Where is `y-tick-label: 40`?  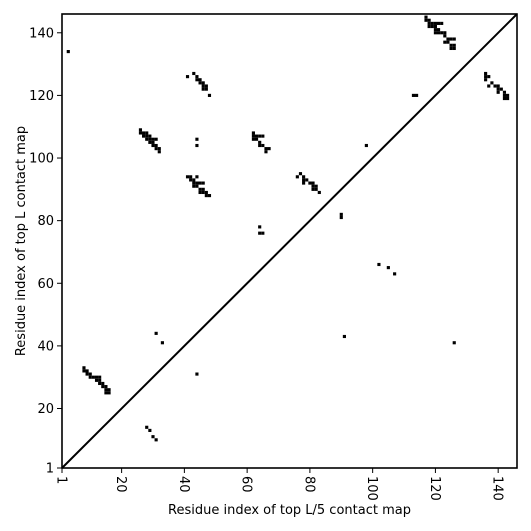 y-tick-label: 40 is located at coordinates (45, 346).